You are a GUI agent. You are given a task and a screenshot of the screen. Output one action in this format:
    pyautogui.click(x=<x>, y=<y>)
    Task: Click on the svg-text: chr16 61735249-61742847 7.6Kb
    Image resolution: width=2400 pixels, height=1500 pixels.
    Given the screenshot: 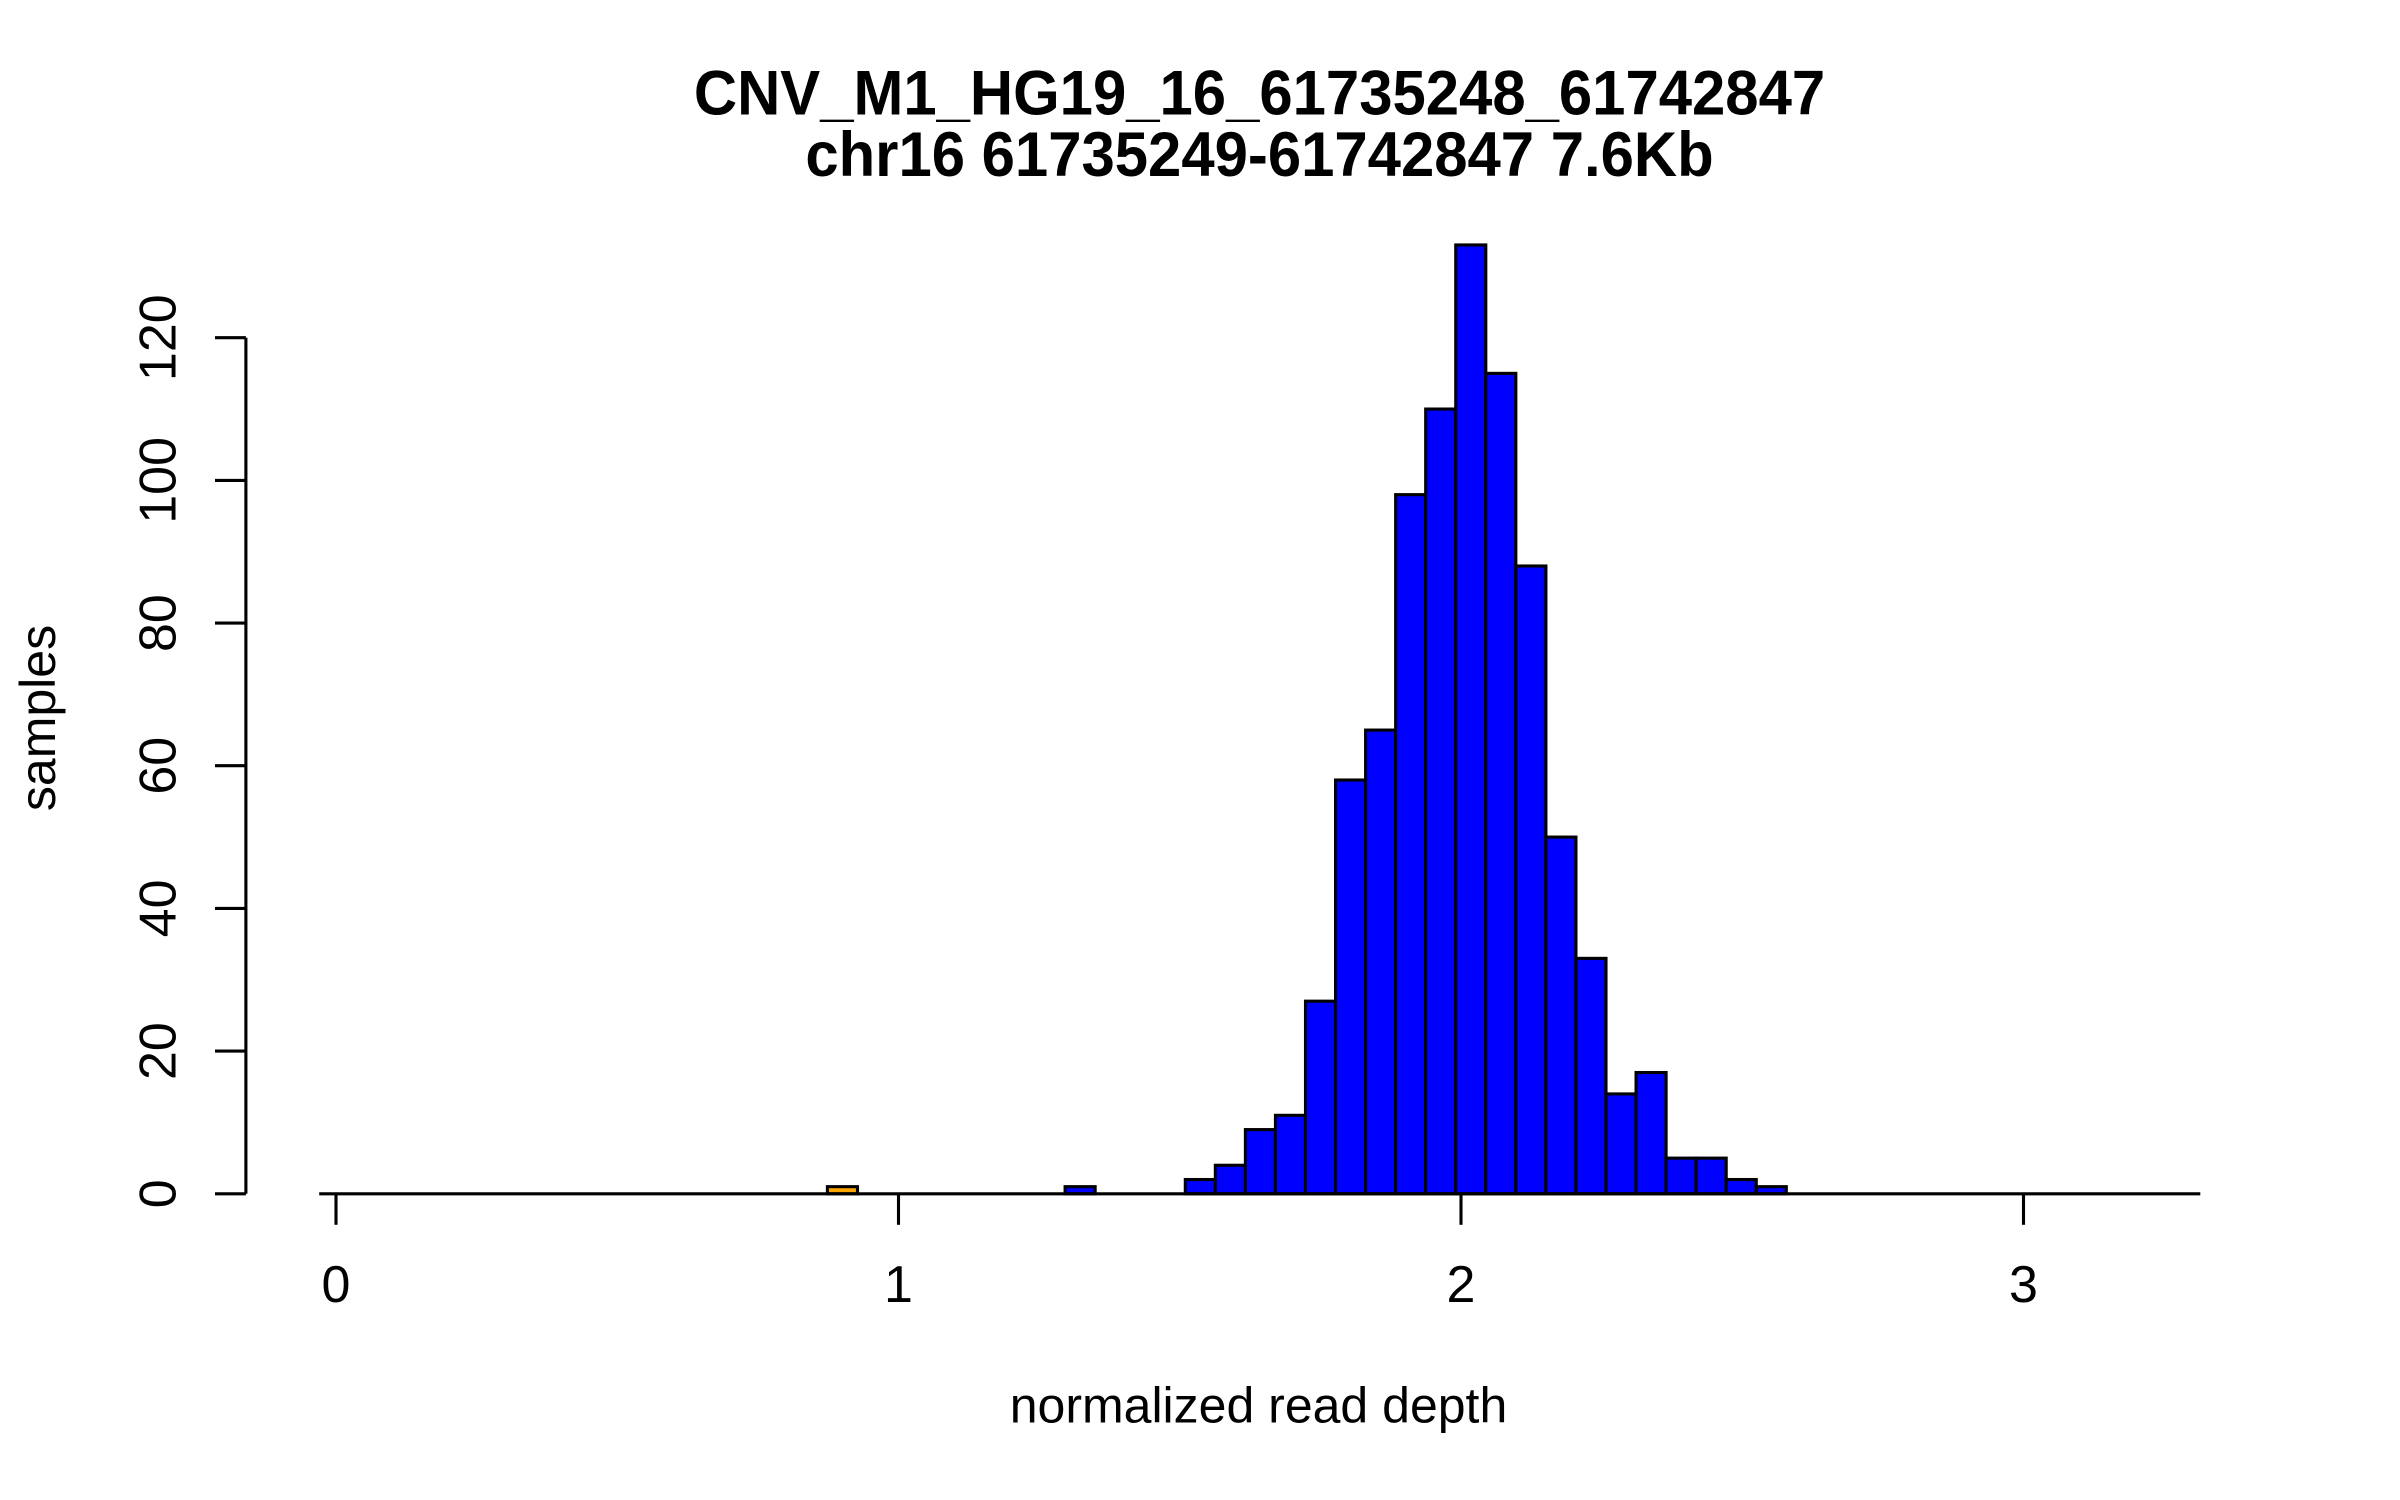 What is the action you would take?
    pyautogui.click(x=1259, y=155)
    